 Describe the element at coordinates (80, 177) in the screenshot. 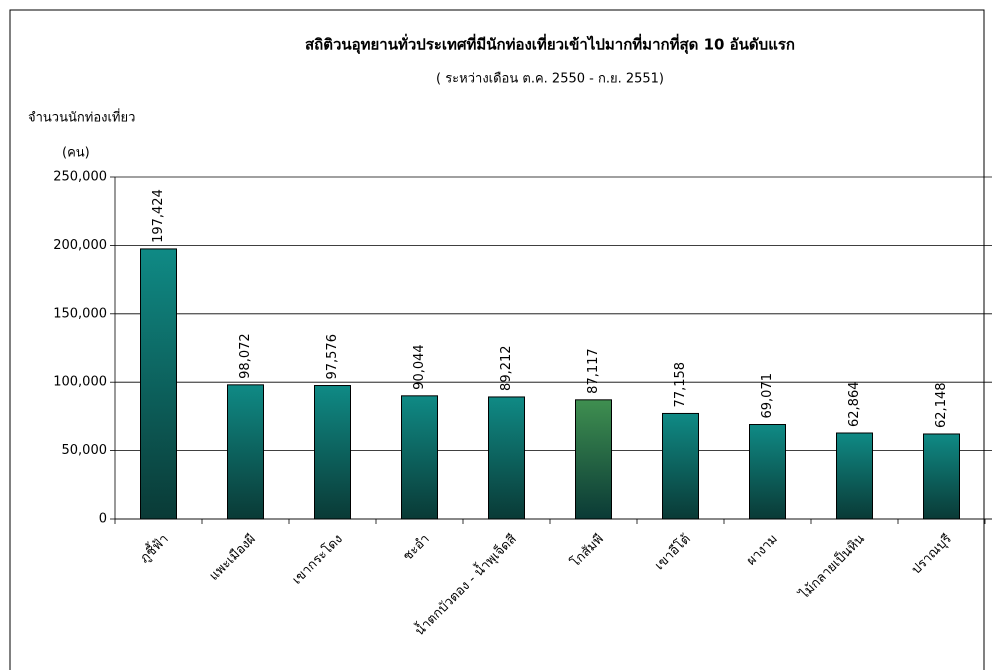

I see `y-tick-label: 250,000` at that location.